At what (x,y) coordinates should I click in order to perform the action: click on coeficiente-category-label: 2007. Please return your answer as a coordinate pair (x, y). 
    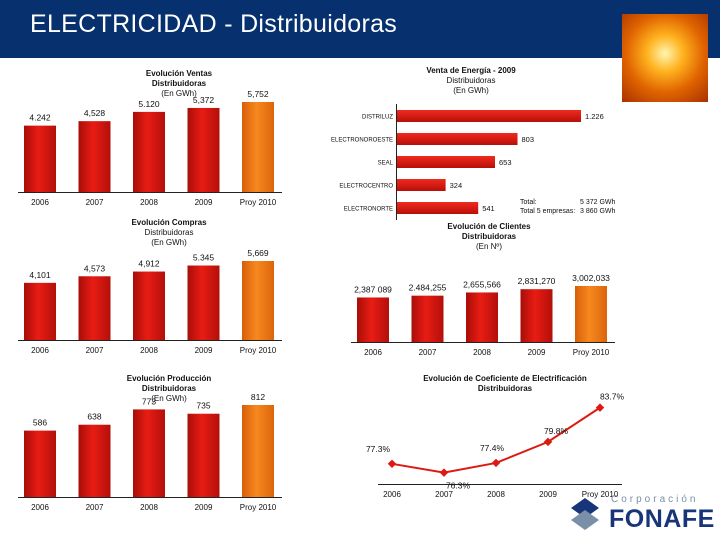
    Looking at the image, I should click on (444, 494).